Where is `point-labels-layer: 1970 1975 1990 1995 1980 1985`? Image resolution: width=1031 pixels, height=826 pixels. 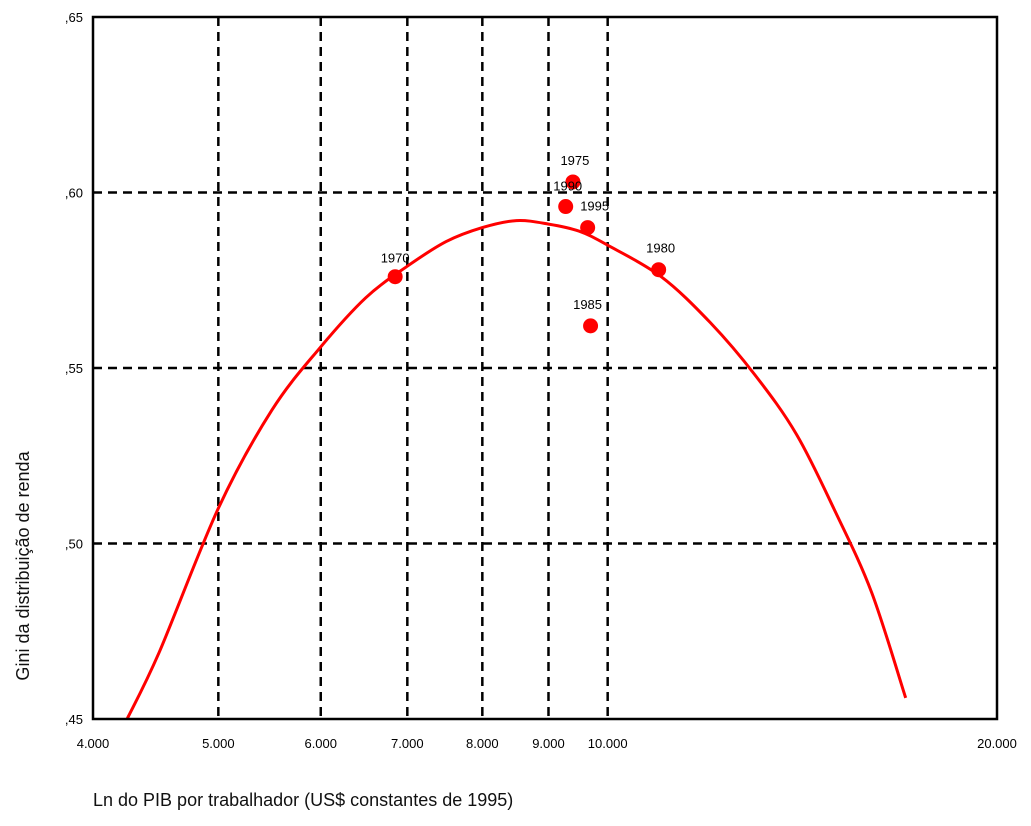 point-labels-layer: 1970 1975 1990 1995 1980 1985 is located at coordinates (528, 232).